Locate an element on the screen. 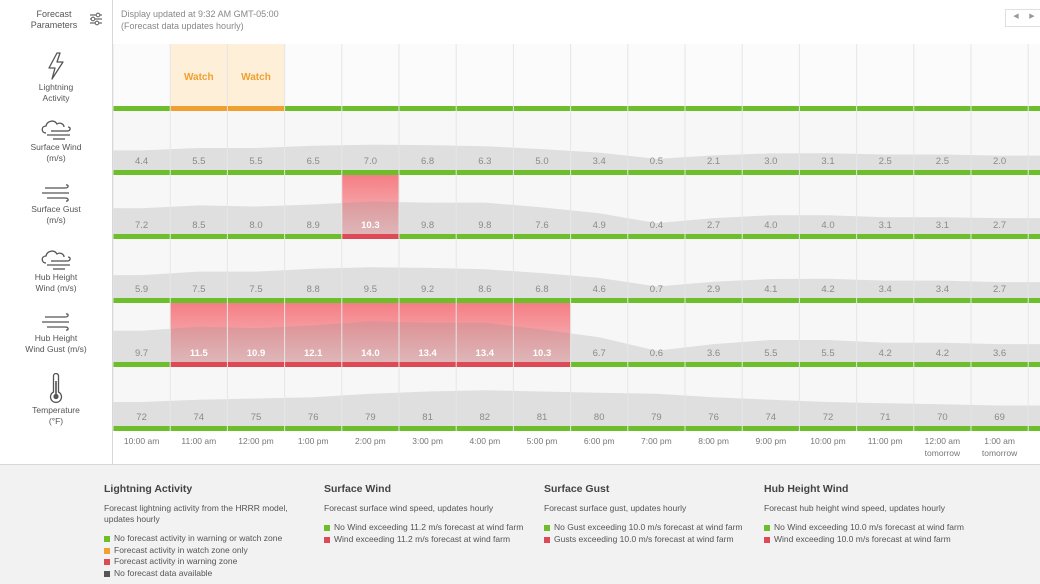 Image resolution: width=1040 pixels, height=584 pixels. next-arrow-icon: ▶ is located at coordinates (1032, 16).